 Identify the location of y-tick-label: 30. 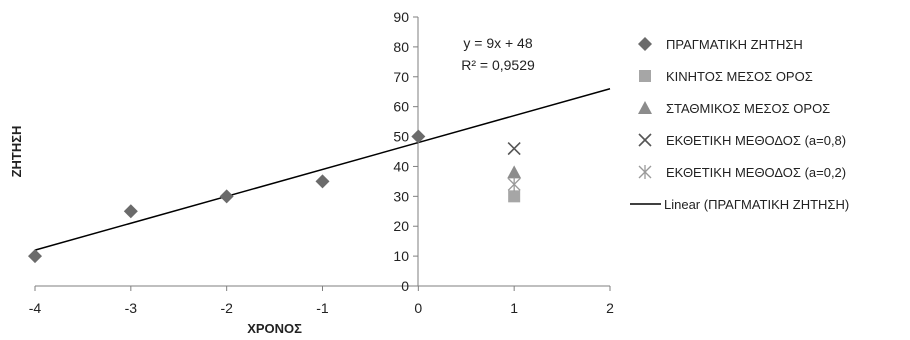
(401, 196).